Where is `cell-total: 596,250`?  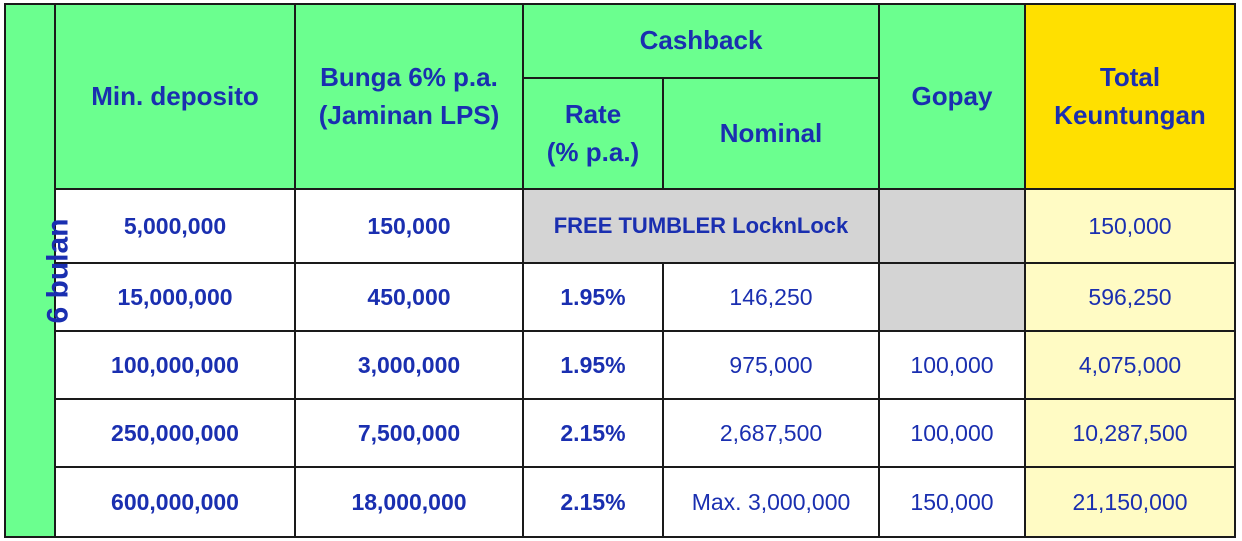
cell-total: 596,250 is located at coordinates (1130, 297).